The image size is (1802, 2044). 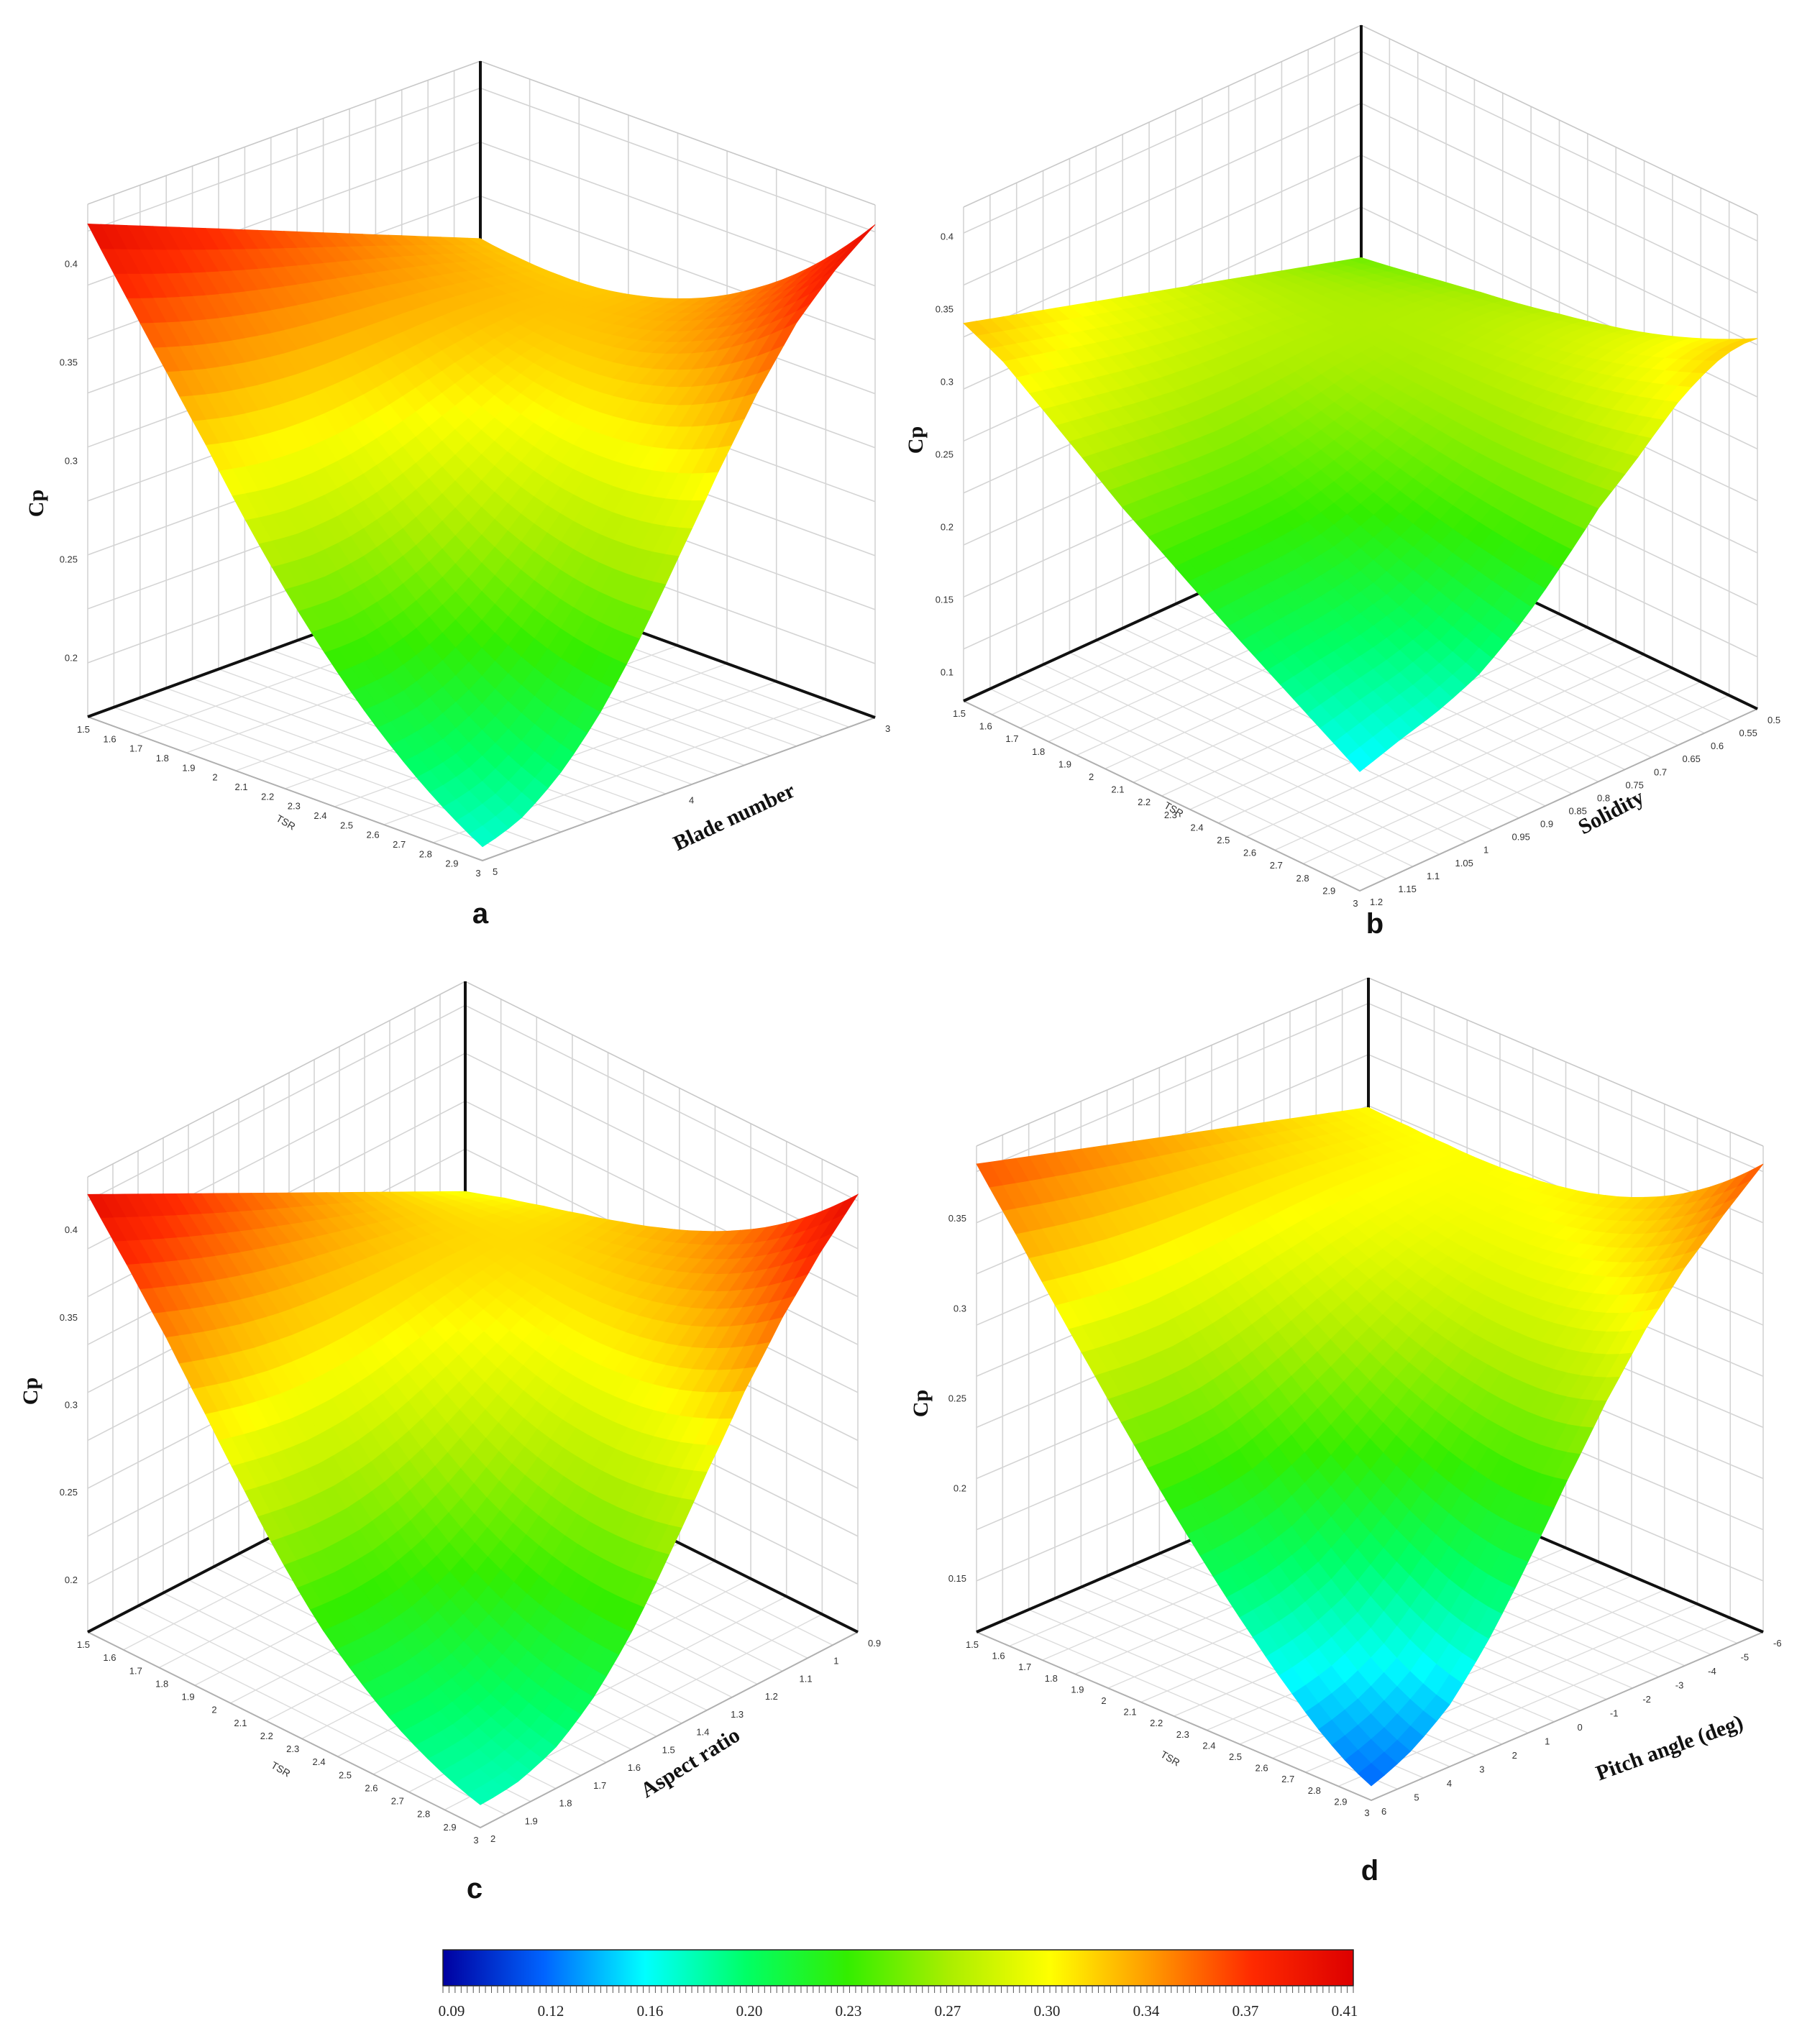 I want to click on colorbar: 0.09 0.12 0.16 0.20 0.23 0.27 0.30 0.34 0.37 0.41, so click(x=898, y=1984).